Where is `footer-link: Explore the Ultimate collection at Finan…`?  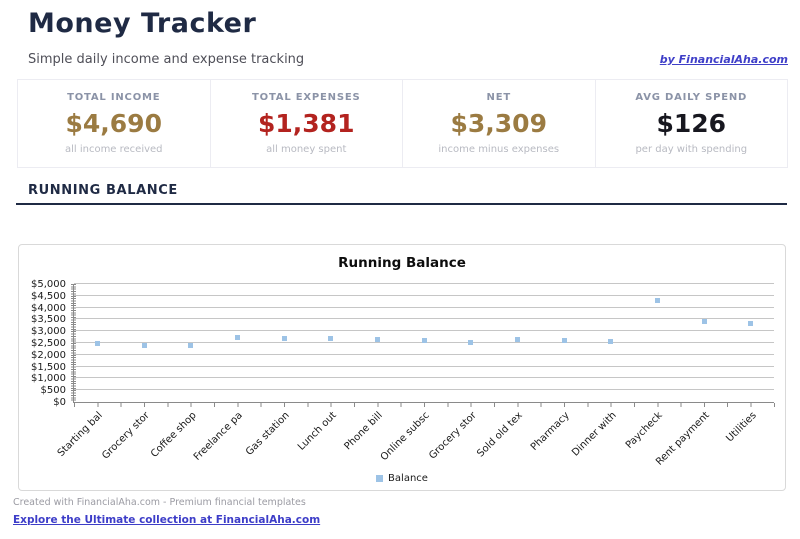
footer-link: Explore the Ultimate collection at Finan… is located at coordinates (167, 520).